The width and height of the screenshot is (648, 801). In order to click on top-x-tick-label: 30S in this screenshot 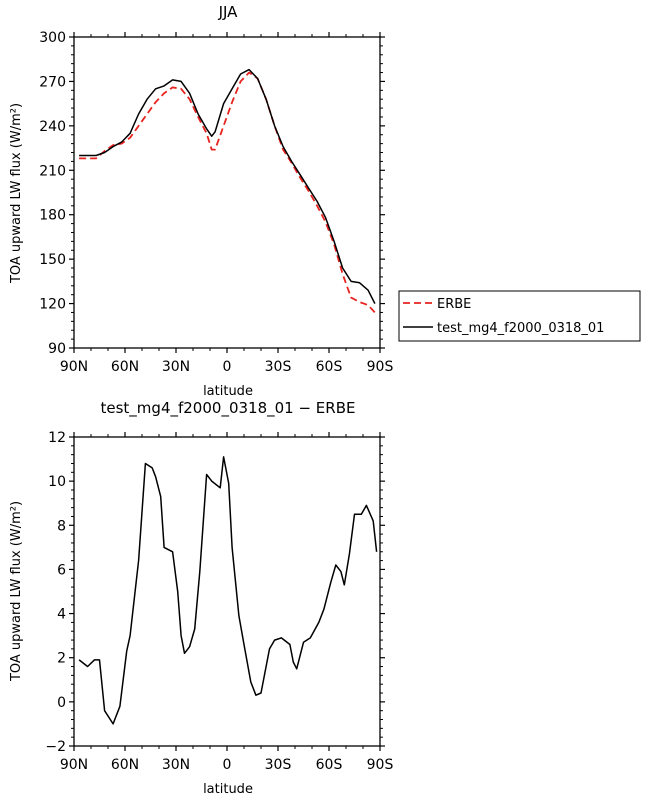, I will do `click(278, 367)`.